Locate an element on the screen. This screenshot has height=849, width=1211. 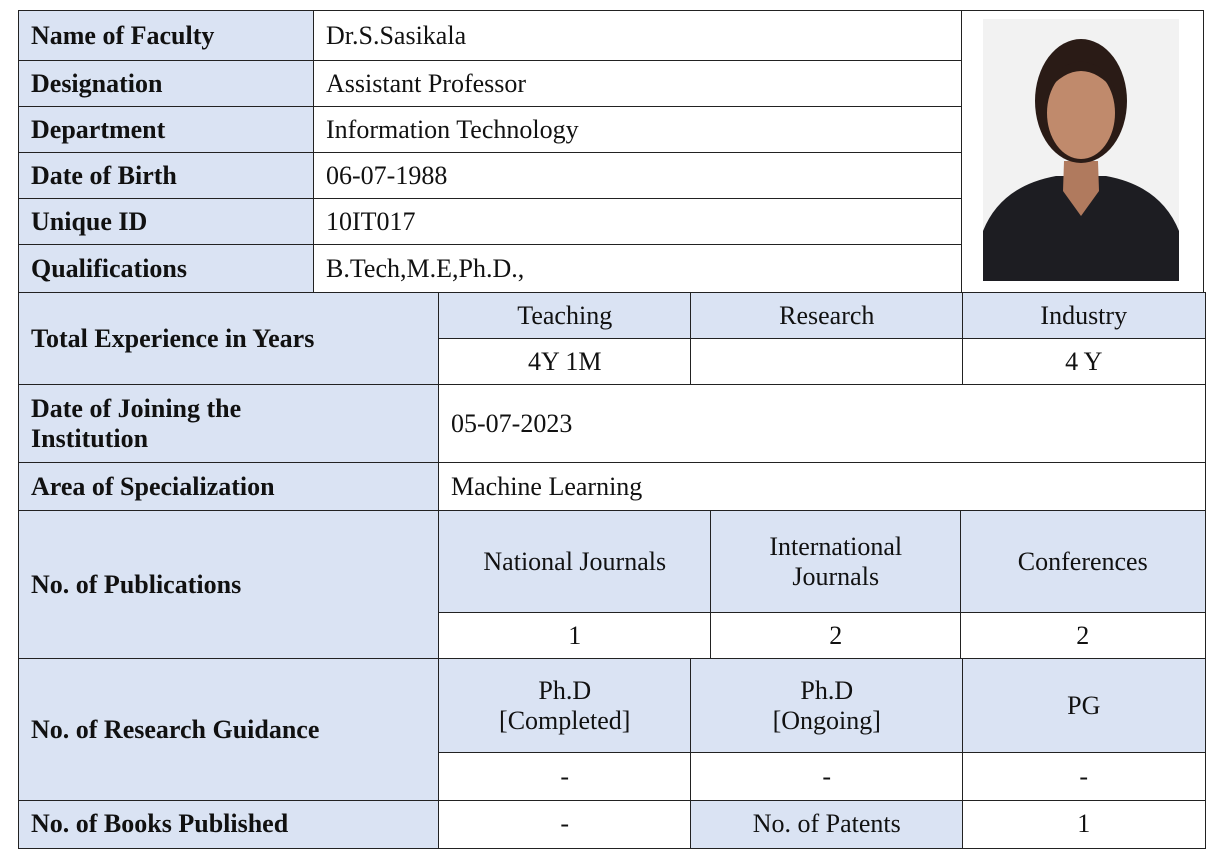
section-label: No. of Publications is located at coordinates (229, 585).